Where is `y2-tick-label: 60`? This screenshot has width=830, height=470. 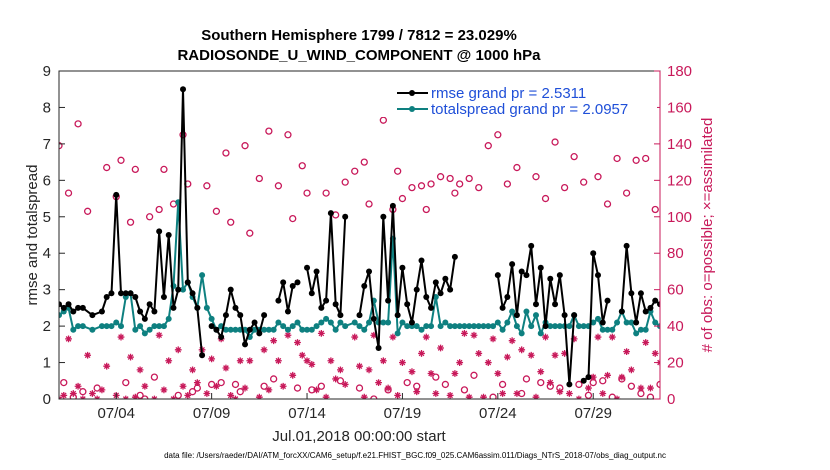
y2-tick-label: 60 is located at coordinates (675, 290).